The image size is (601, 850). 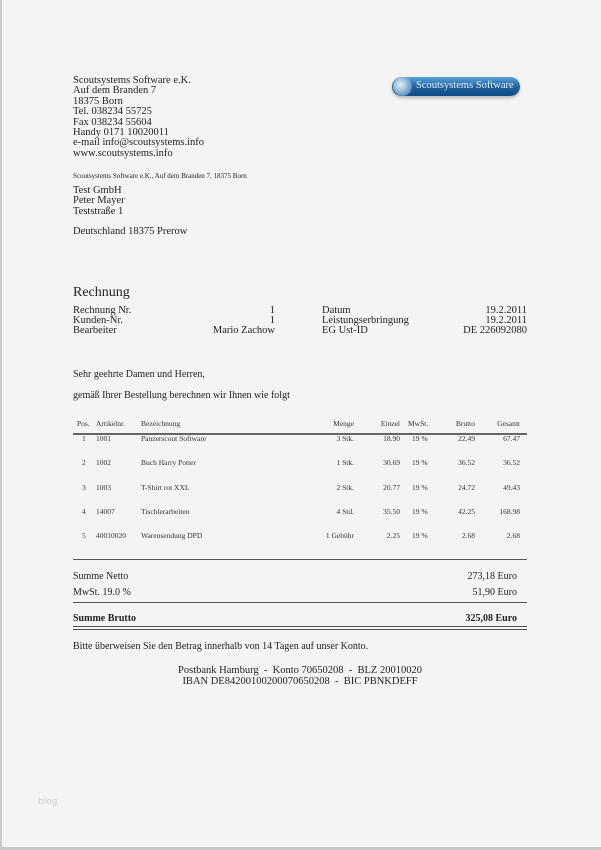 I want to click on col-qty: Menge, so click(x=343, y=423).